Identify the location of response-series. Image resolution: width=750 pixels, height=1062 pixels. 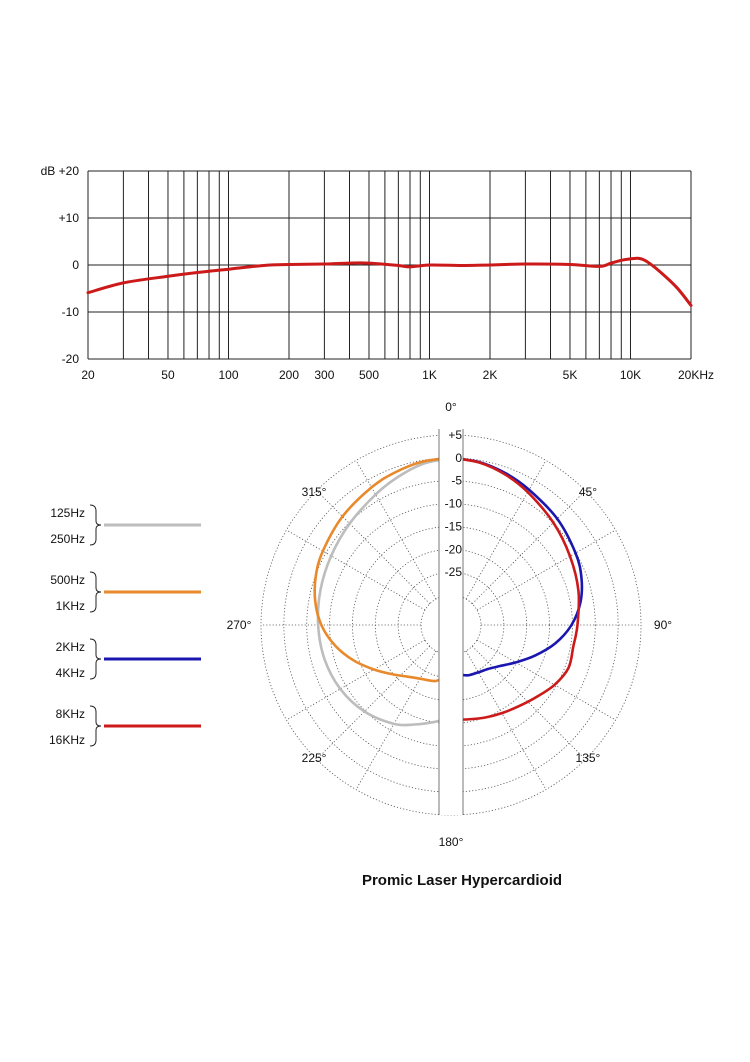
(389, 281).